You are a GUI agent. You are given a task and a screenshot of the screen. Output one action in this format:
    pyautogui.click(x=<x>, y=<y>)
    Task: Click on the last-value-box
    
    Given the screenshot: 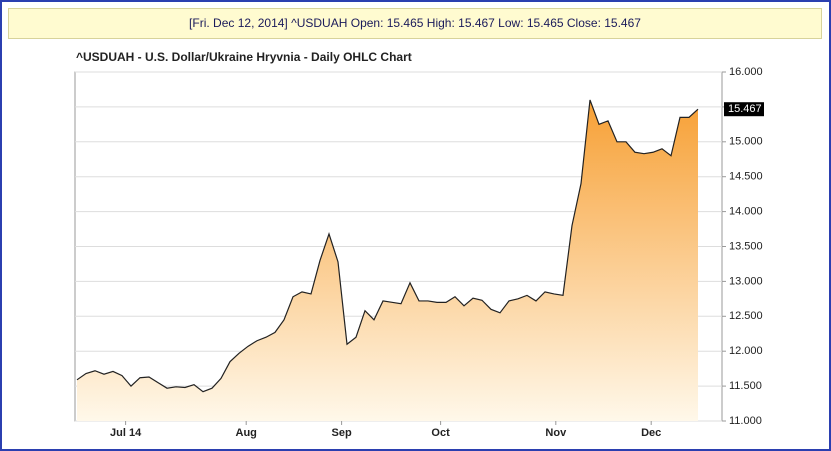 What is the action you would take?
    pyautogui.click(x=744, y=109)
    